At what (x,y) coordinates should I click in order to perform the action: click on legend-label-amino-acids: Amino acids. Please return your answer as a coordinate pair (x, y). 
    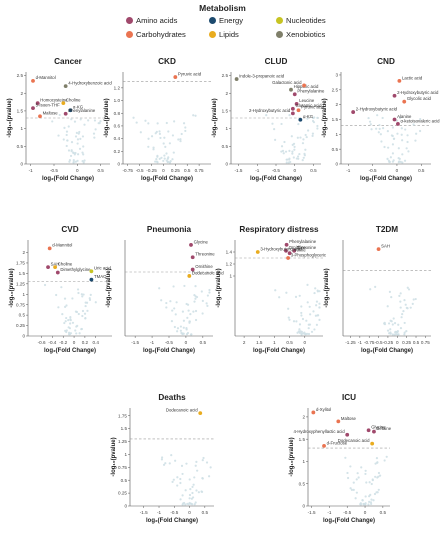
    Looking at the image, I should click on (157, 20).